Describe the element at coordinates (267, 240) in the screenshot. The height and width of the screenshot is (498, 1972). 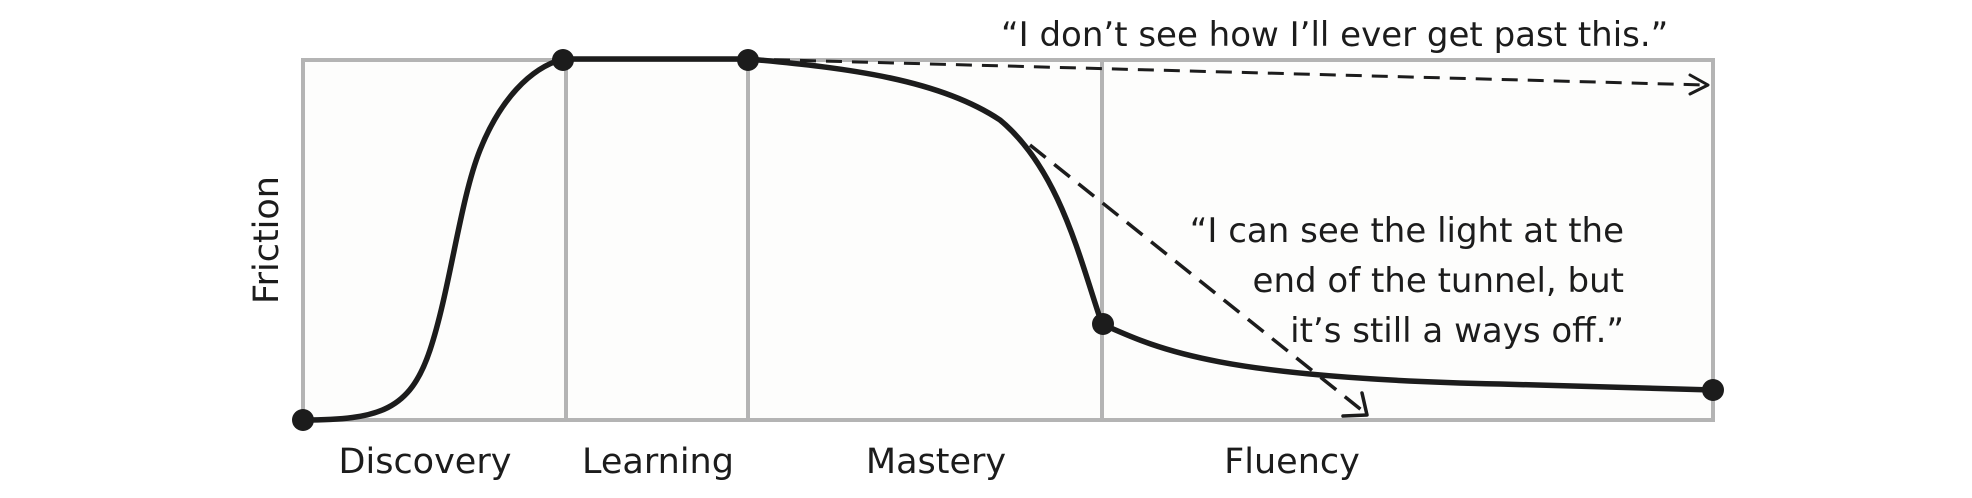
I see `y-axis-label: Friction` at that location.